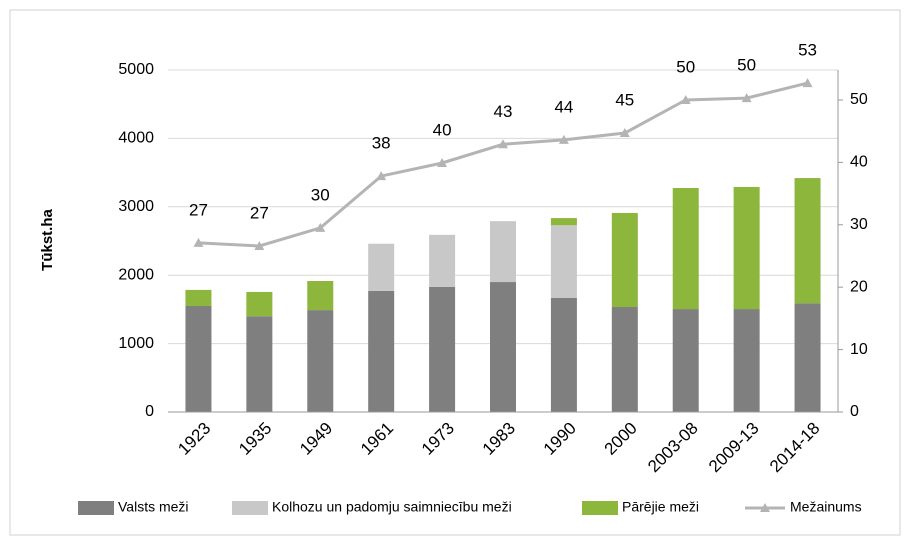 The width and height of the screenshot is (911, 543). What do you see at coordinates (807, 50) in the screenshot?
I see `data-label: 53` at bounding box center [807, 50].